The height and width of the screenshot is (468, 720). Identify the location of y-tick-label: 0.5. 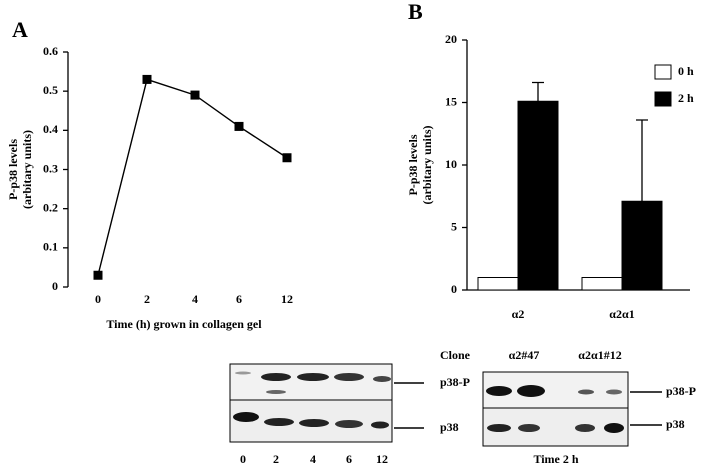
(50, 90).